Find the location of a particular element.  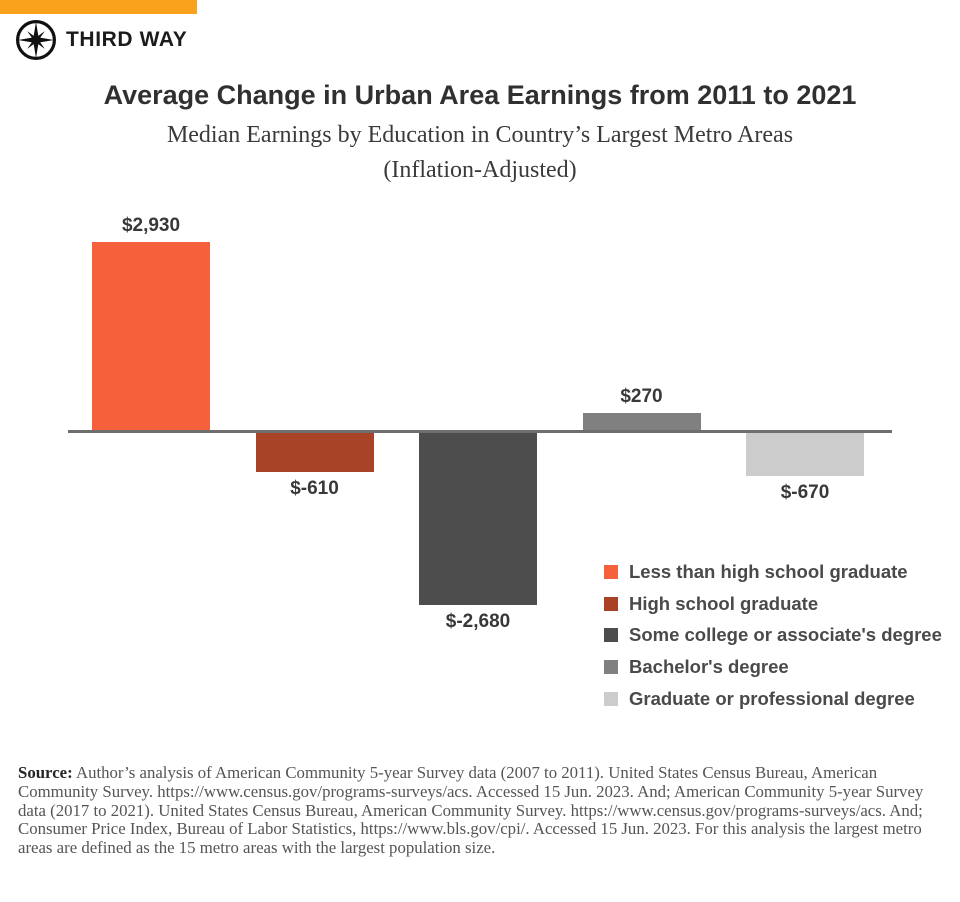

legend-label: High school graduate is located at coordinates (724, 603).